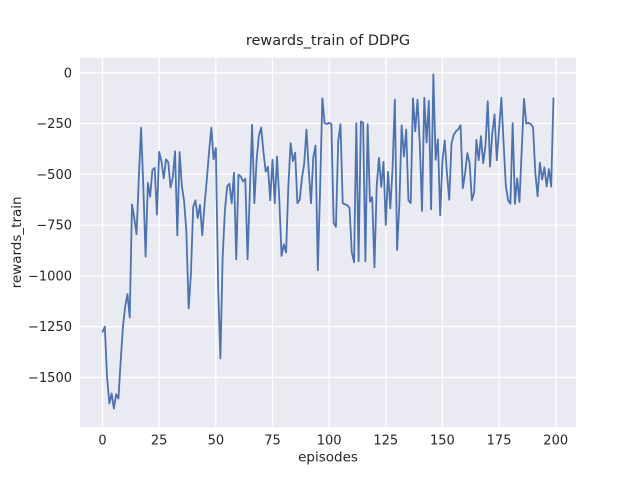 This screenshot has height=480, width=640. Describe the element at coordinates (54, 124) in the screenshot. I see `y-tick-label: −250` at that location.